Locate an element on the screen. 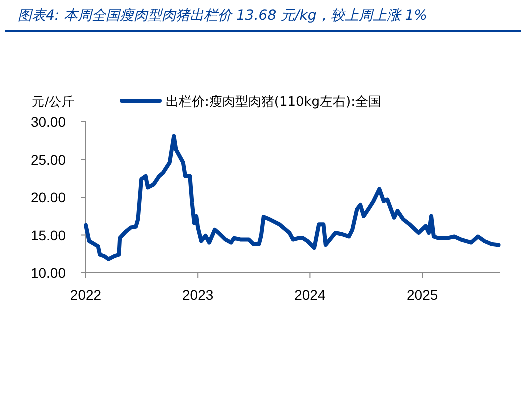  x-tick-label: 2024 is located at coordinates (310, 295).